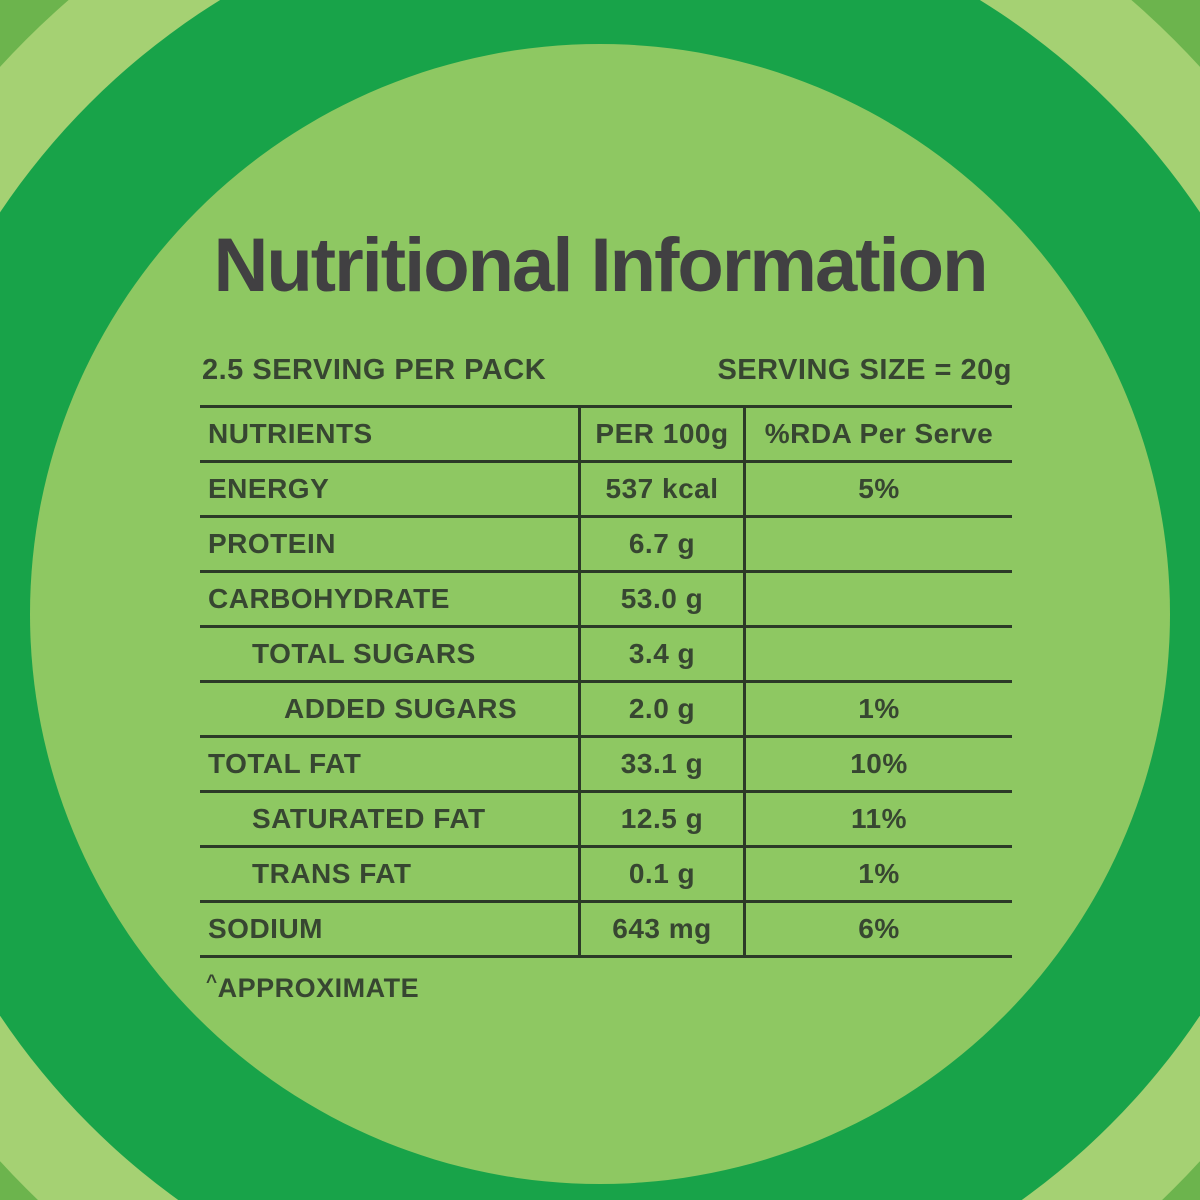 The height and width of the screenshot is (1200, 1200). I want to click on header-nutrients: NUTRIENTS, so click(389, 435).